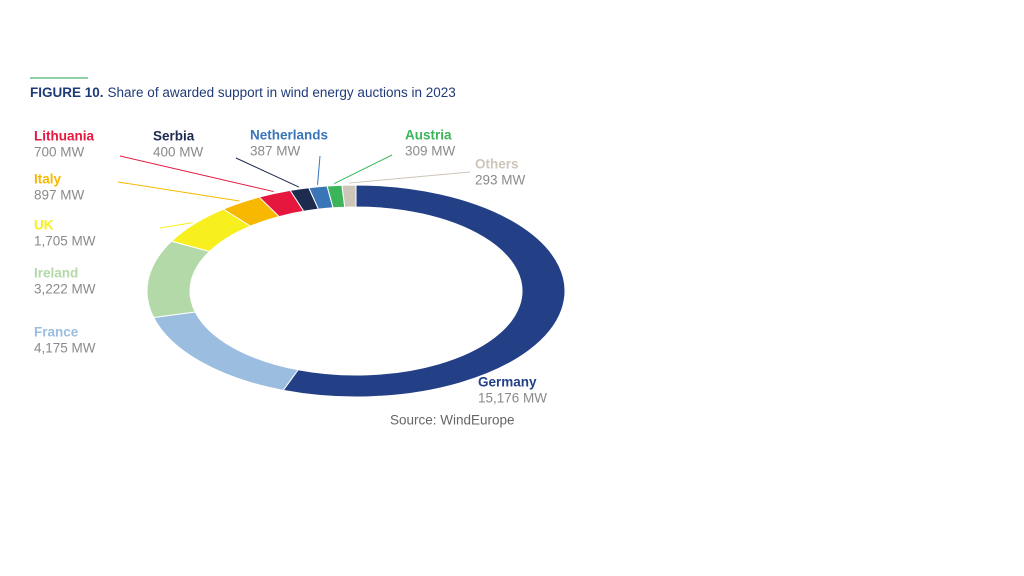 This screenshot has height=576, width=1024. Describe the element at coordinates (56, 273) in the screenshot. I see `legend-label: Ireland` at that location.